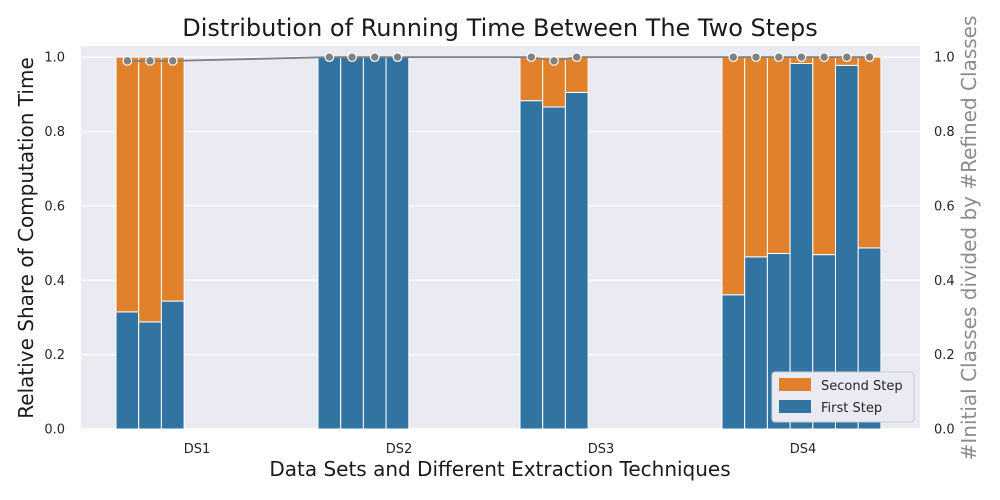 Image resolution: width=1000 pixels, height=500 pixels. Describe the element at coordinates (54, 132) in the screenshot. I see `y-tick-label: 0.8` at that location.